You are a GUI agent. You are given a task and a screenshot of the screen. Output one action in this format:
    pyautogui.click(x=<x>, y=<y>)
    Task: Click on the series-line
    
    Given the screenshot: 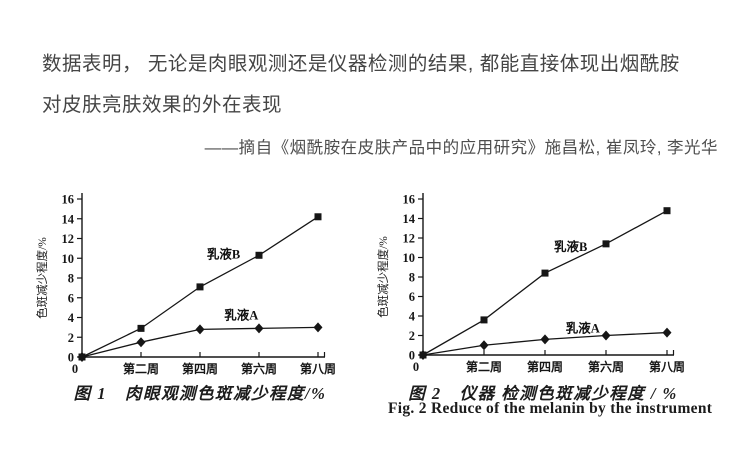 What is the action you would take?
    pyautogui.click(x=545, y=283)
    